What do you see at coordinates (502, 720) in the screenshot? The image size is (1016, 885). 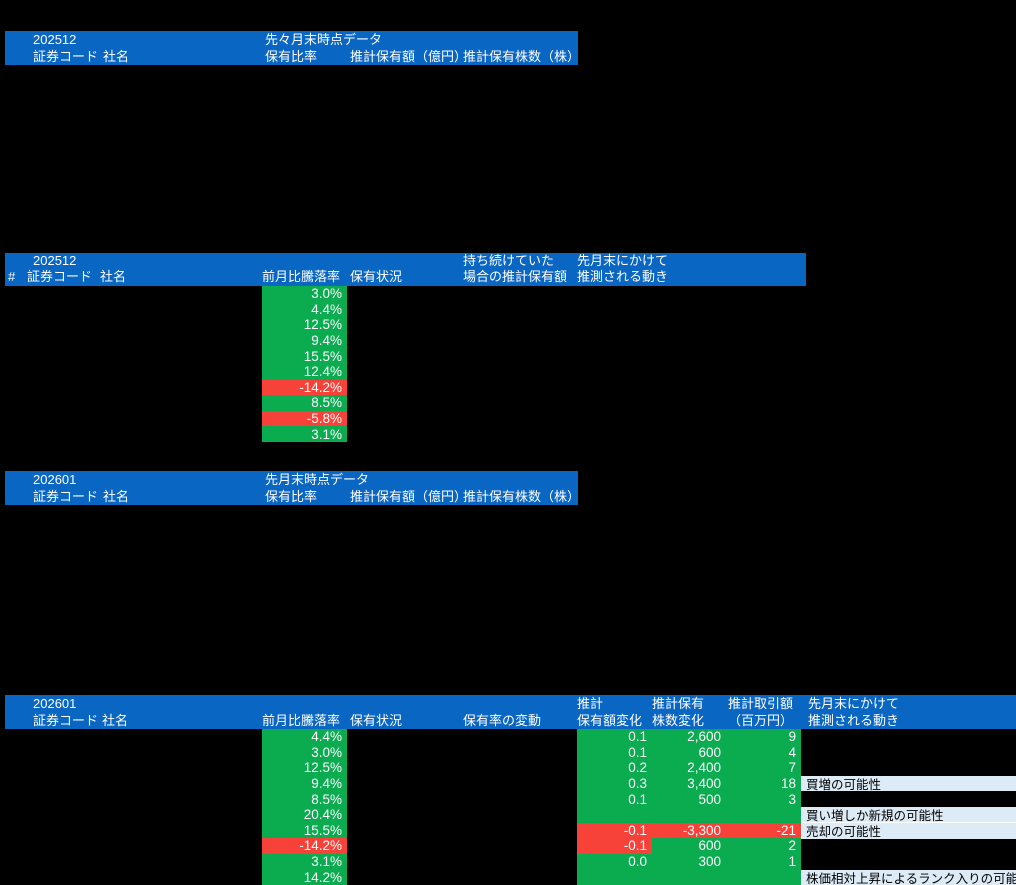 I see `section4-col-ratio-change: 保有率の変動` at bounding box center [502, 720].